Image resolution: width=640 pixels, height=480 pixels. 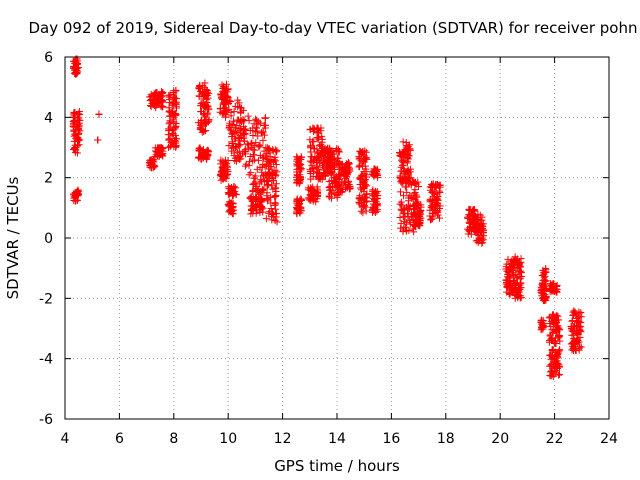 I want to click on y-tick-label: 4, so click(x=48, y=118).